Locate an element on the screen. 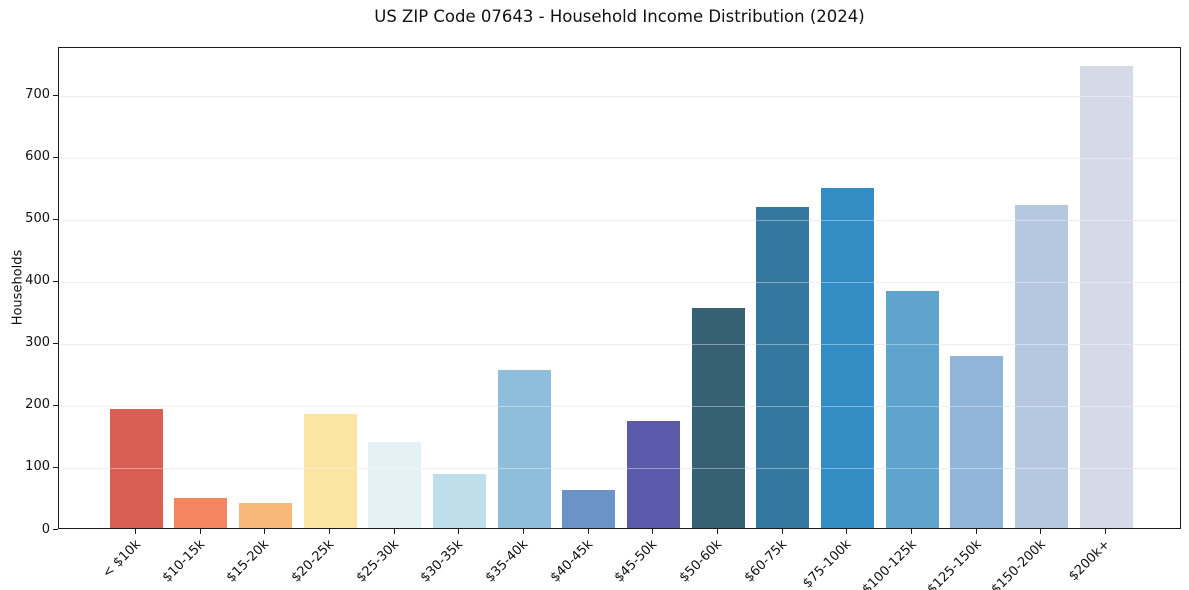 Image resolution: width=1189 pixels, height=590 pixels. y-tick-label-700: 700 is located at coordinates (37, 94).